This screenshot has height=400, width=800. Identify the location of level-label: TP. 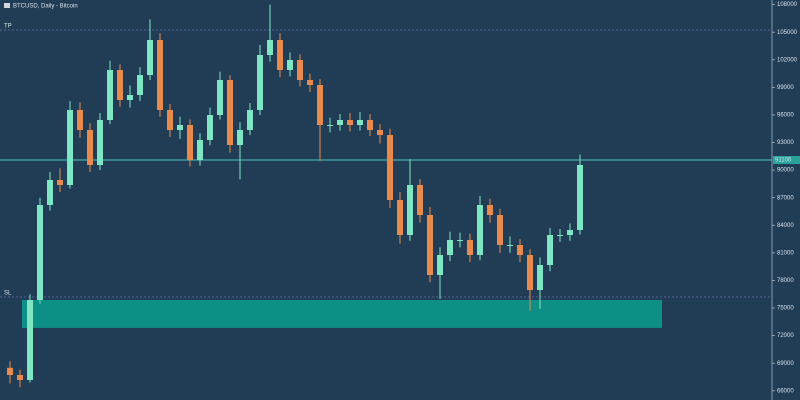
(8, 27).